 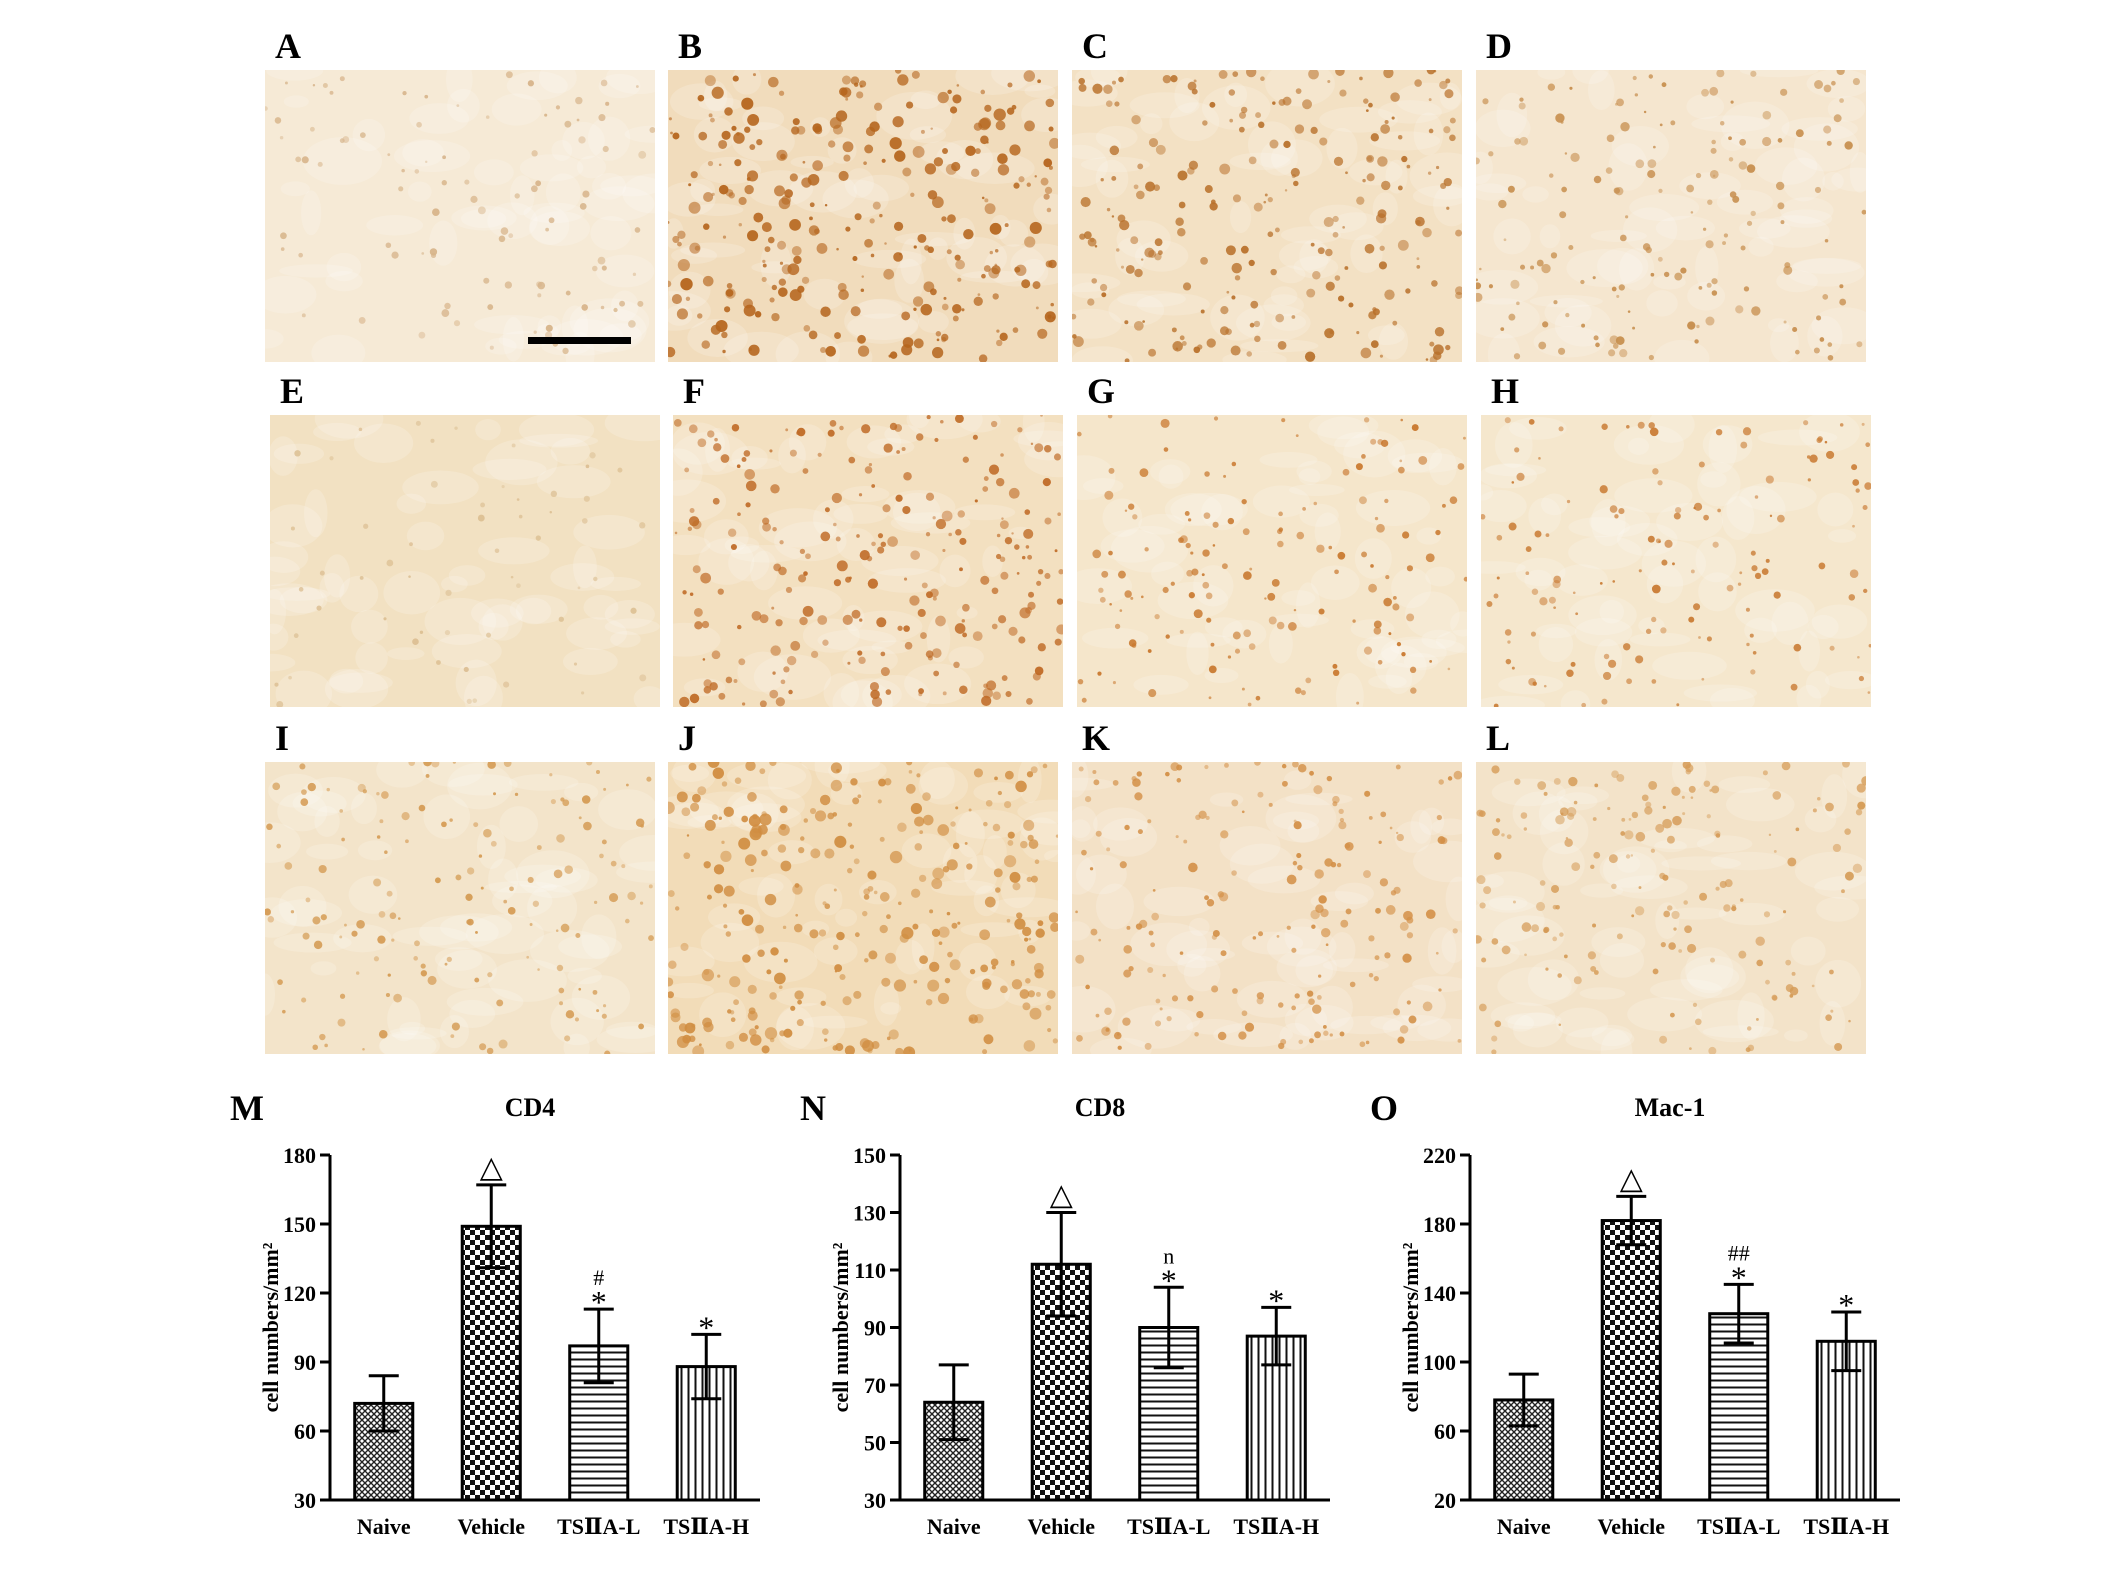 What do you see at coordinates (863, 216) in the screenshot?
I see `micrograph-b` at bounding box center [863, 216].